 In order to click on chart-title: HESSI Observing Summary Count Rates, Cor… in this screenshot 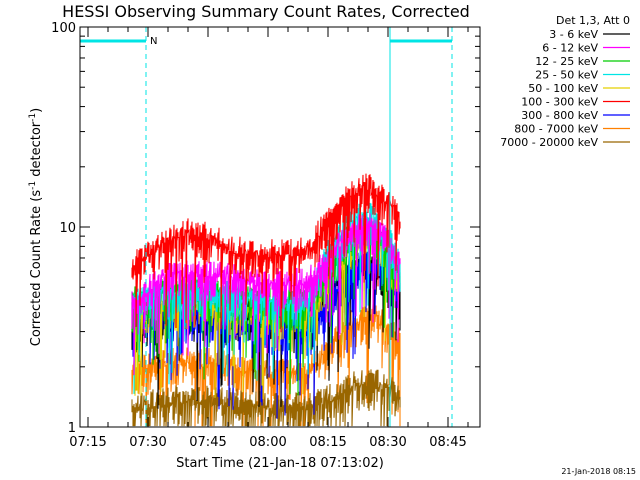, I will do `click(266, 11)`.